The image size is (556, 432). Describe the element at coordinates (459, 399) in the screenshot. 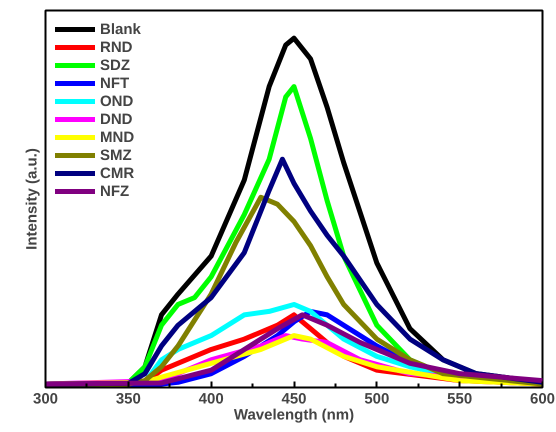

I see `x-tick-label: 550` at that location.